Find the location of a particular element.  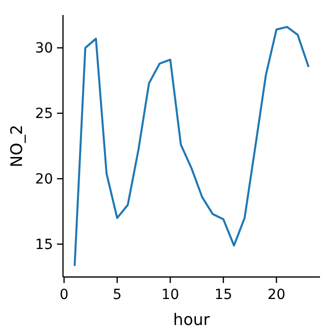

x-tick-label: 5 is located at coordinates (117, 295).